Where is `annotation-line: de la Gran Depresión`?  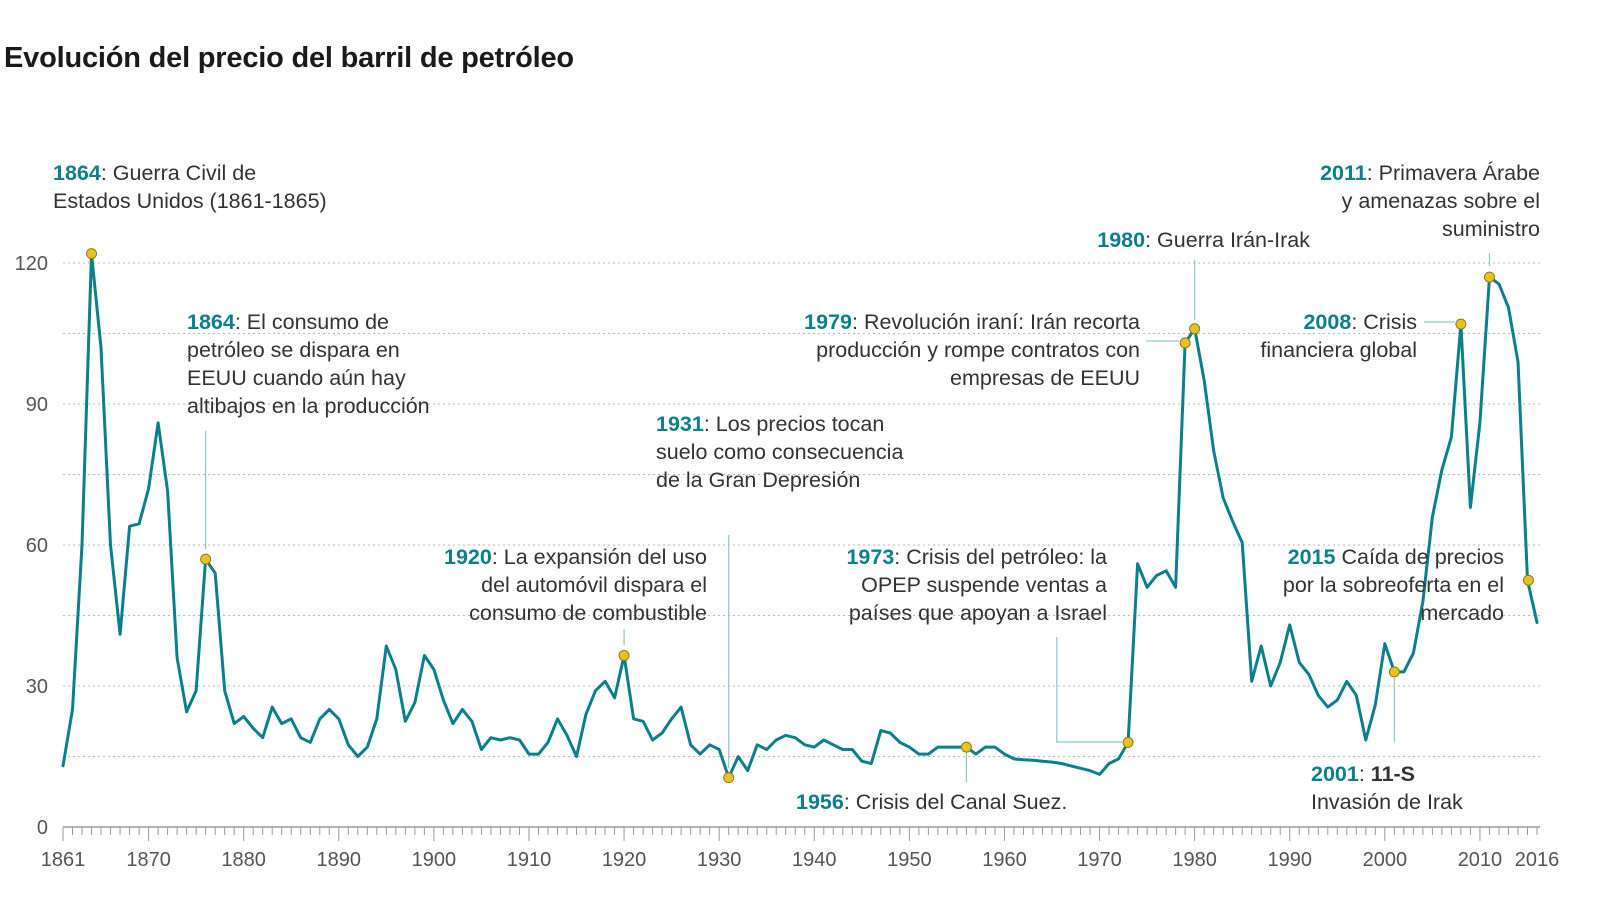 annotation-line: de la Gran Depresión is located at coordinates (758, 480).